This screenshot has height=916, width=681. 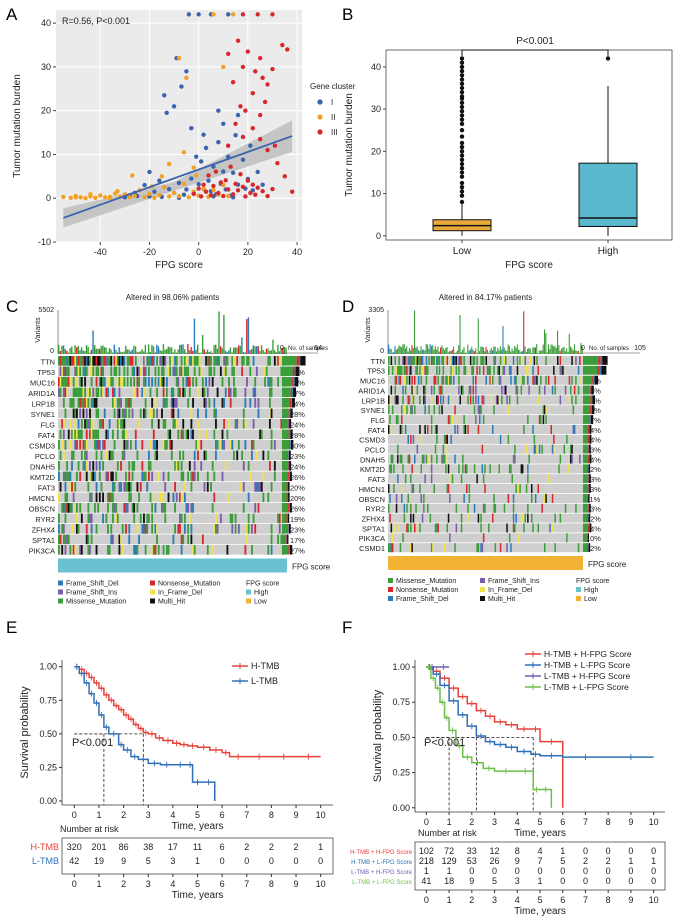 What do you see at coordinates (539, 900) in the screenshot?
I see `risk-x-tick-label: 5` at bounding box center [539, 900].